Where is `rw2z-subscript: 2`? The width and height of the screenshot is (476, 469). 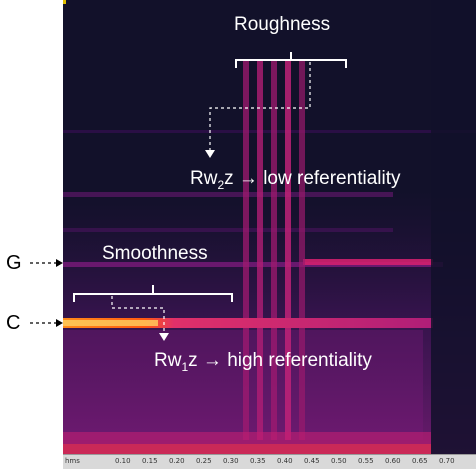
rw2z-subscript: 2 is located at coordinates (221, 184).